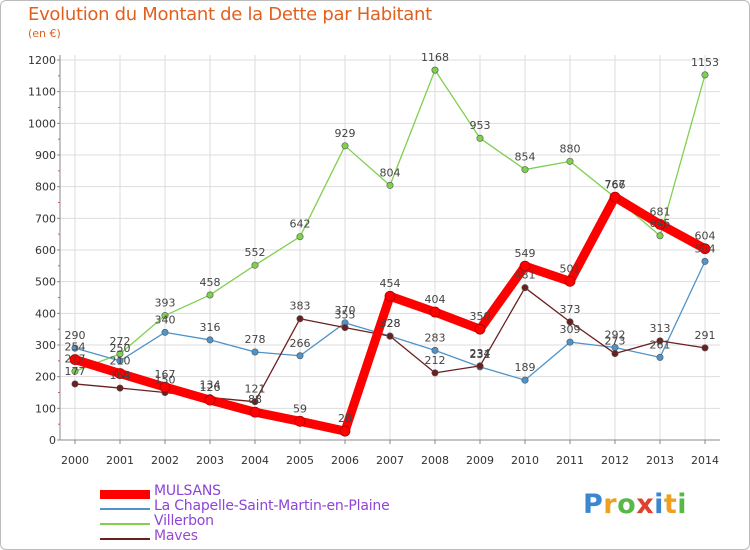  What do you see at coordinates (120, 361) in the screenshot?
I see `data-label: 210` at bounding box center [120, 361].